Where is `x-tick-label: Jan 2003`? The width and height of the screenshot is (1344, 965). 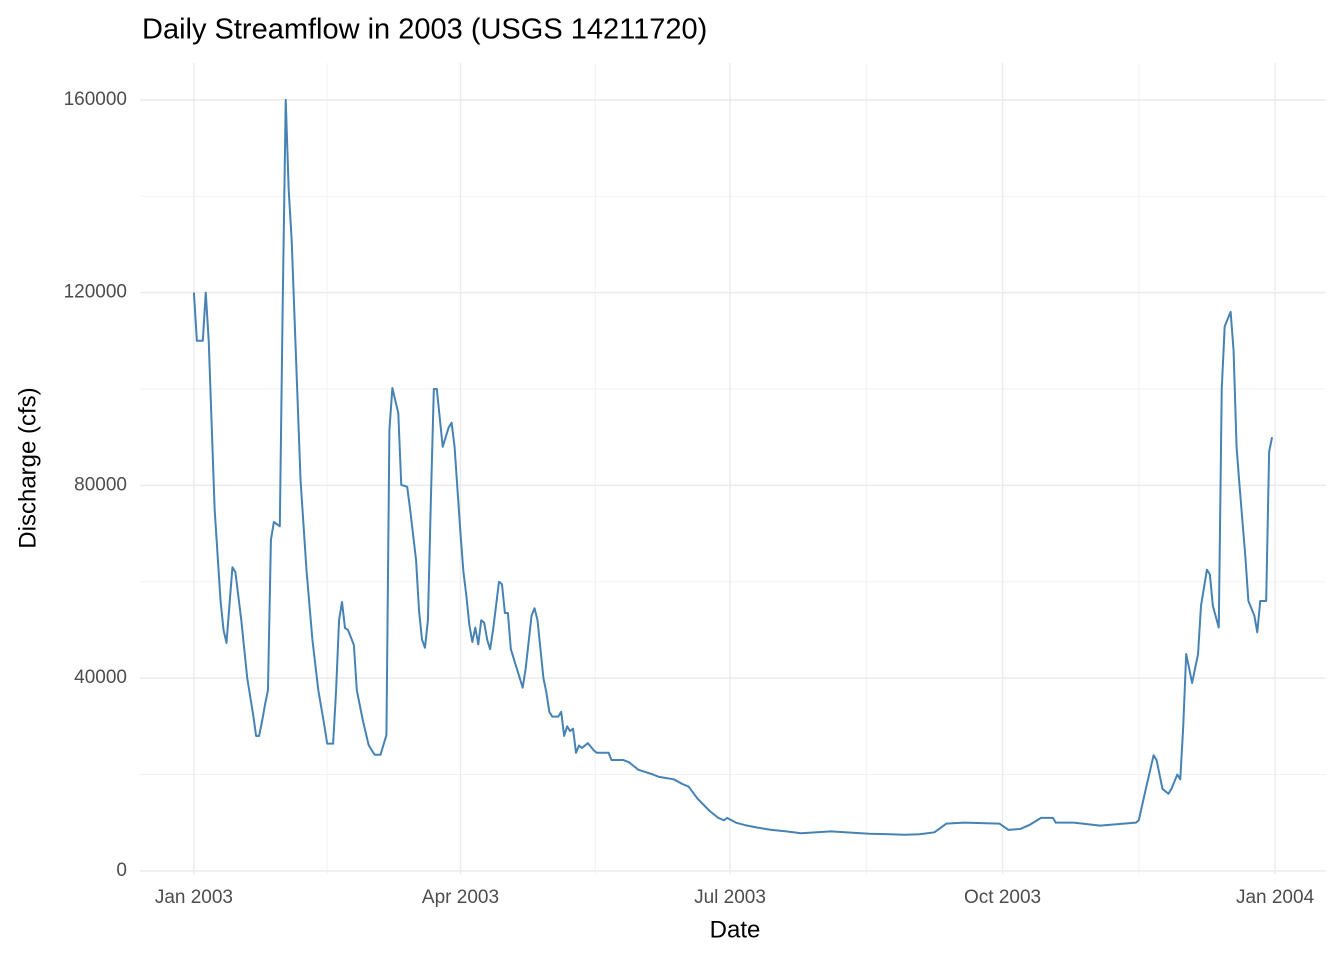
x-tick-label: Jan 2003 is located at coordinates (194, 897).